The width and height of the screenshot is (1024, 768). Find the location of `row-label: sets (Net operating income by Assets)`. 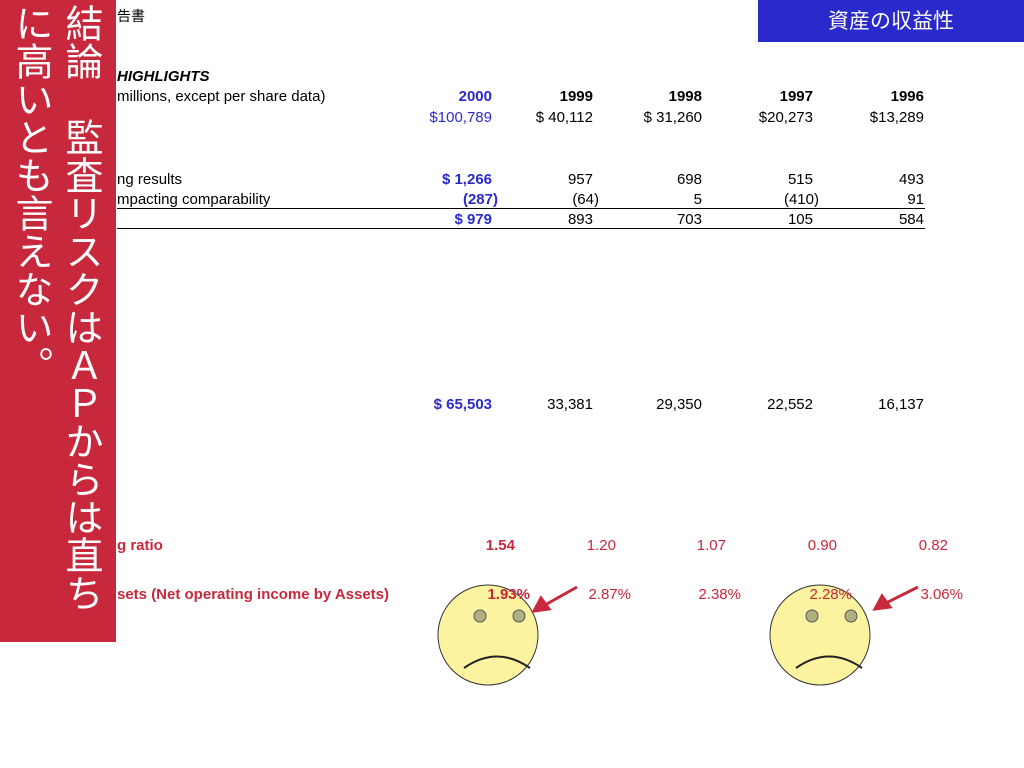

row-label: sets (Net operating income by Assets) is located at coordinates (253, 594).